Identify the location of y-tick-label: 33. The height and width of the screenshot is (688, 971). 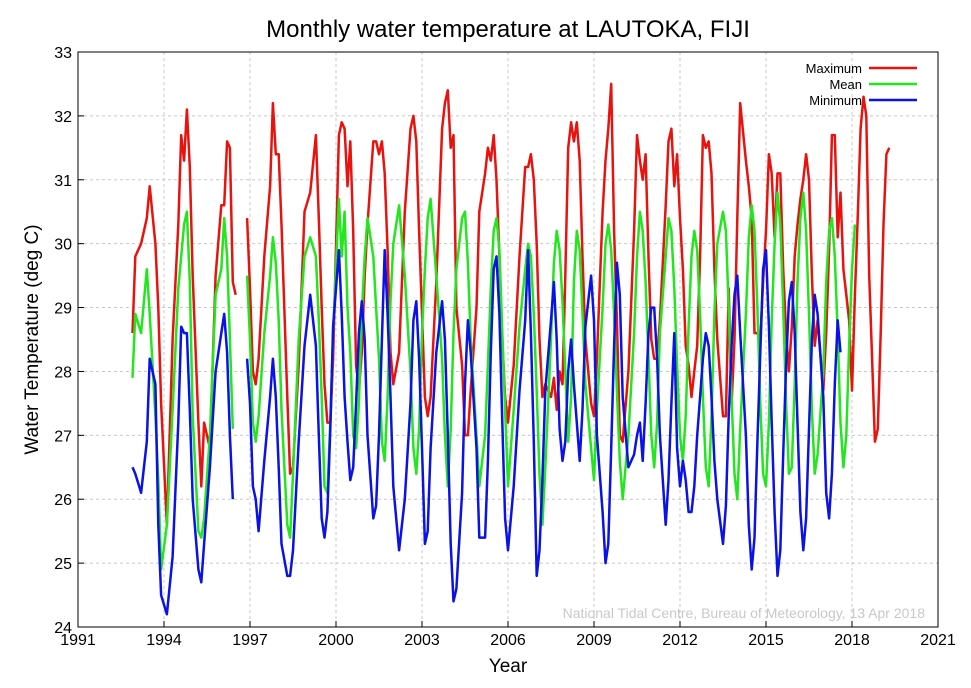
(63, 53).